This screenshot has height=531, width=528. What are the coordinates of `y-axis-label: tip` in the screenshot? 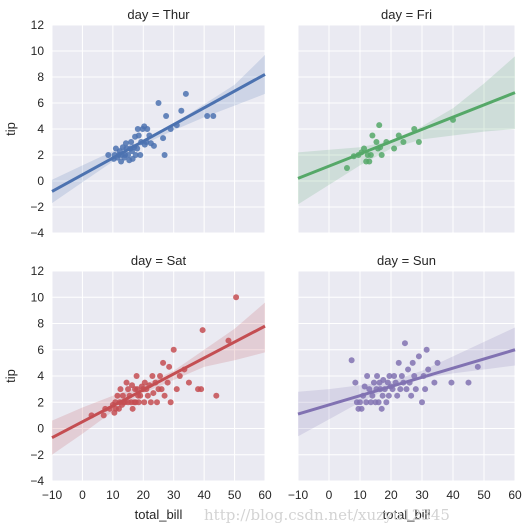 It's located at (10, 376).